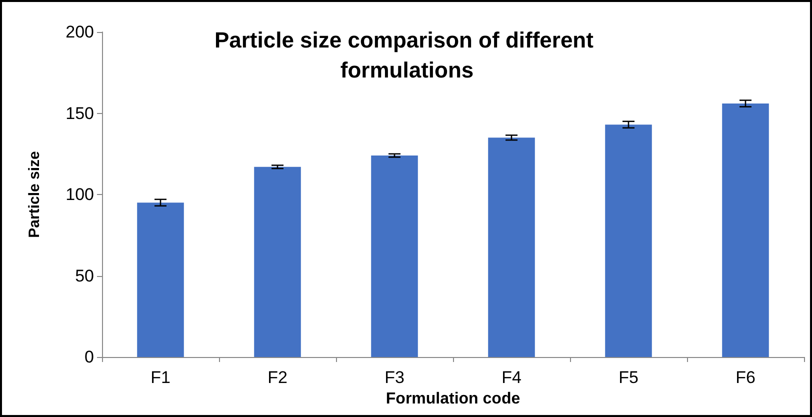 The width and height of the screenshot is (812, 417). What do you see at coordinates (84, 276) in the screenshot?
I see `y-tick-label: 50` at bounding box center [84, 276].